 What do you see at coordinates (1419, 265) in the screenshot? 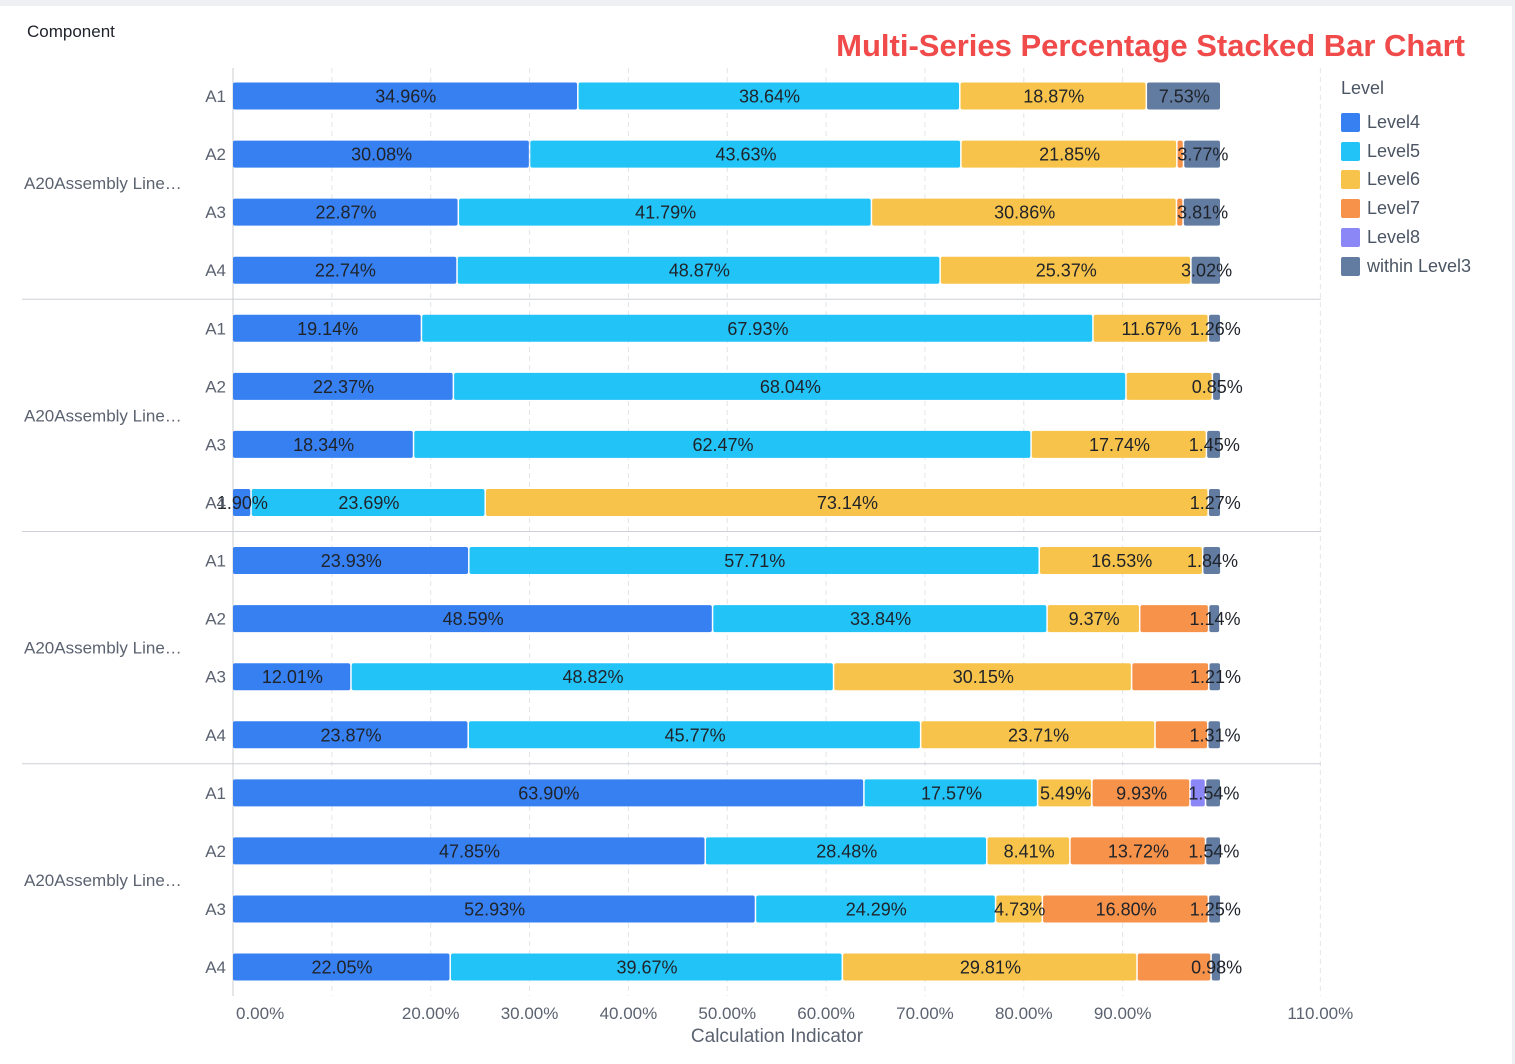
I see `legend-label: within Level3` at bounding box center [1419, 265].